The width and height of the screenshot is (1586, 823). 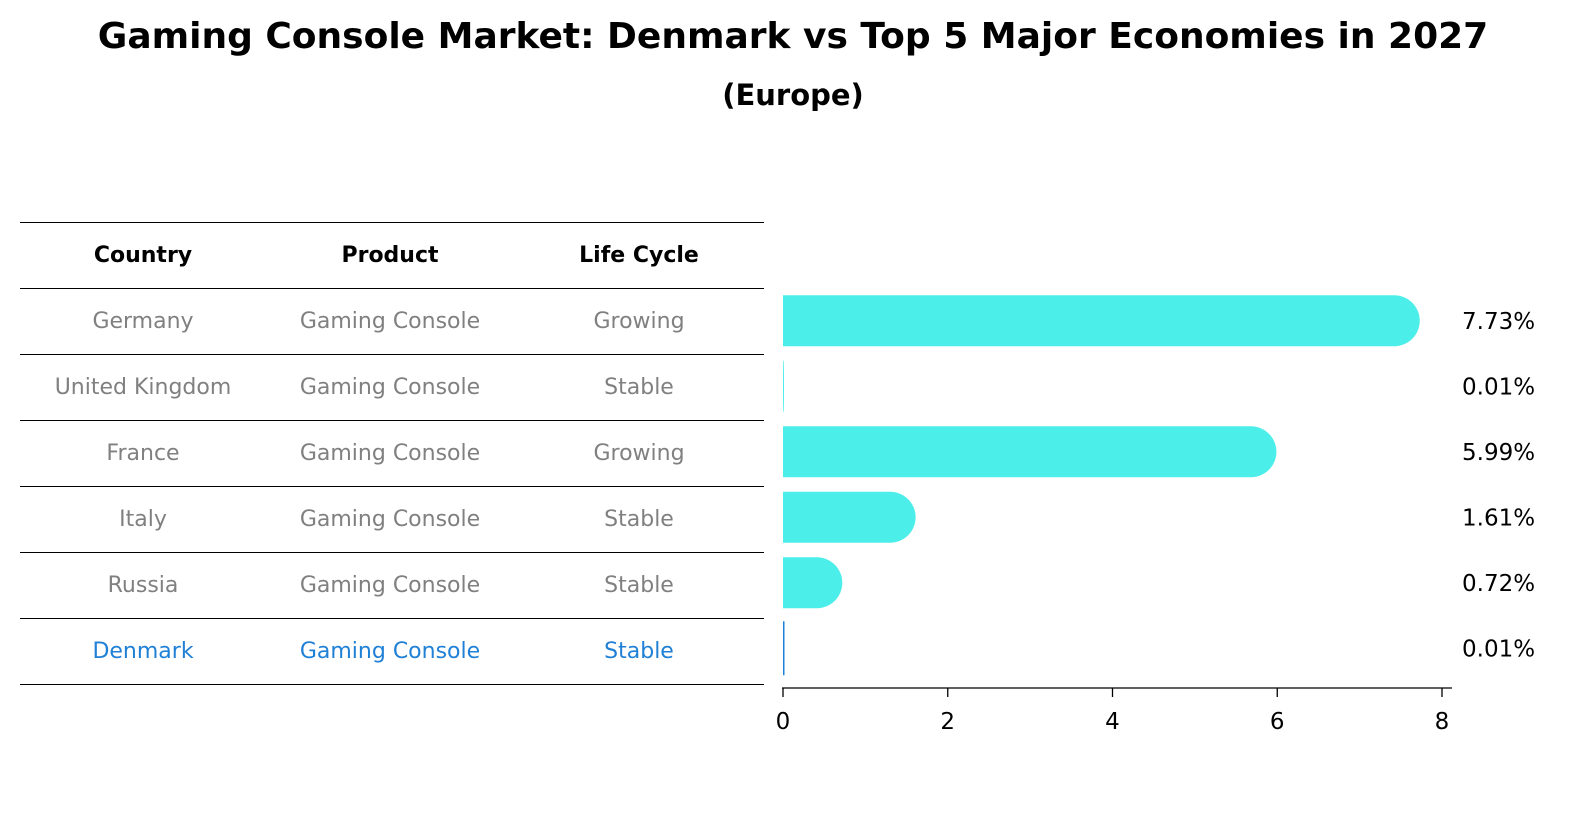 I want to click on header-life-cycle: Life Cycle, so click(x=639, y=255).